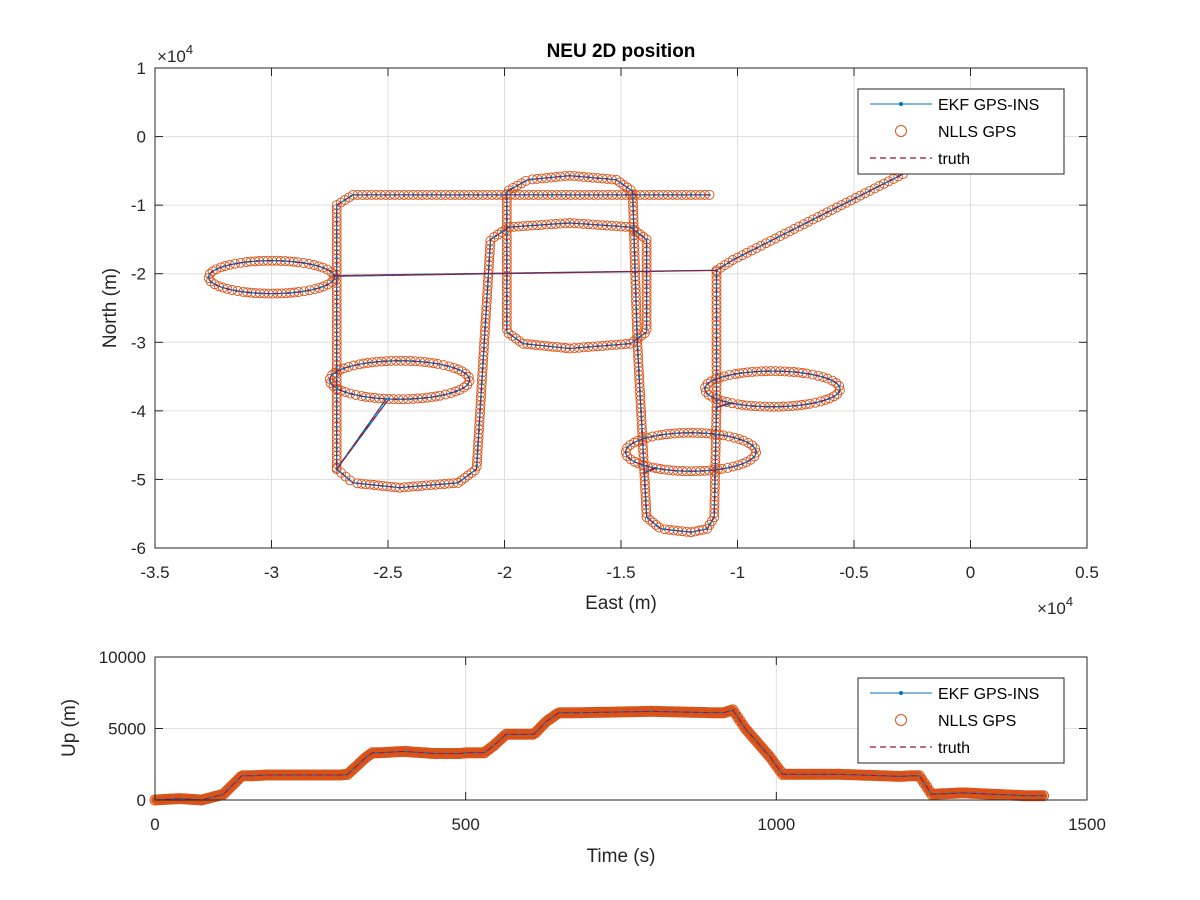 Image resolution: width=1200 pixels, height=900 pixels. What do you see at coordinates (853, 572) in the screenshot?
I see `position-x-tick-label: -0.5` at bounding box center [853, 572].